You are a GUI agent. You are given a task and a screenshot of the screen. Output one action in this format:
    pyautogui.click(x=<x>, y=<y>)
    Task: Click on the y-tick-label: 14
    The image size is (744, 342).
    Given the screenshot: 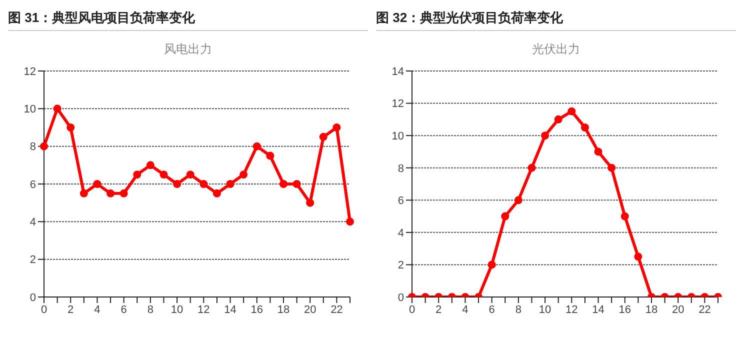 What is the action you would take?
    pyautogui.click(x=398, y=72)
    